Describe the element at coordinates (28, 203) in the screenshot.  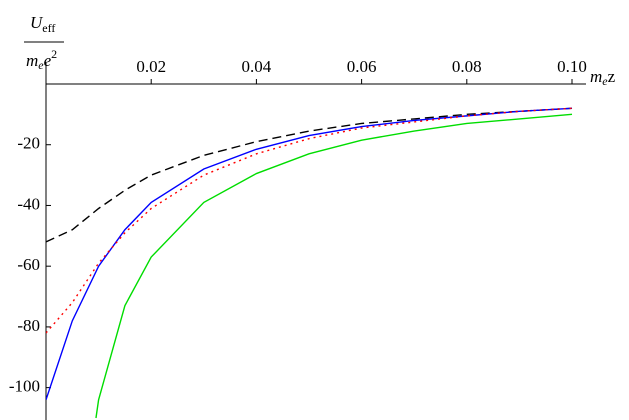
I see `y-tick-label: -40` at that location.